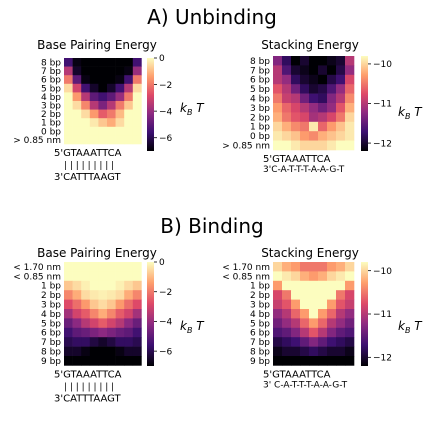  What do you see at coordinates (51, 132) in the screenshot?
I see `row-label: 0 bp` at bounding box center [51, 132].